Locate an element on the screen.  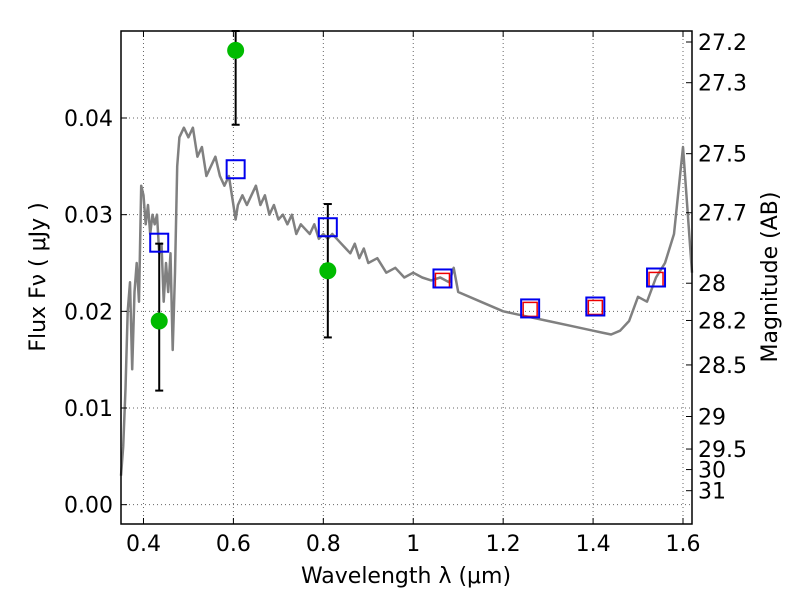
y-tick-label: 0.04 is located at coordinates (88, 119).